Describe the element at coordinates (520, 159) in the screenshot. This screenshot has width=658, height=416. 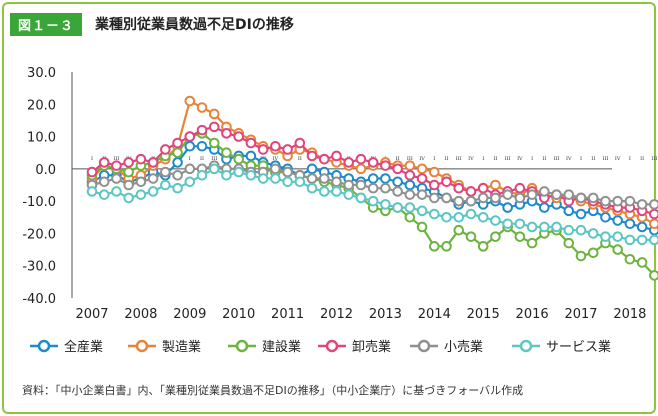
I see `quarter-label: IV` at that location.